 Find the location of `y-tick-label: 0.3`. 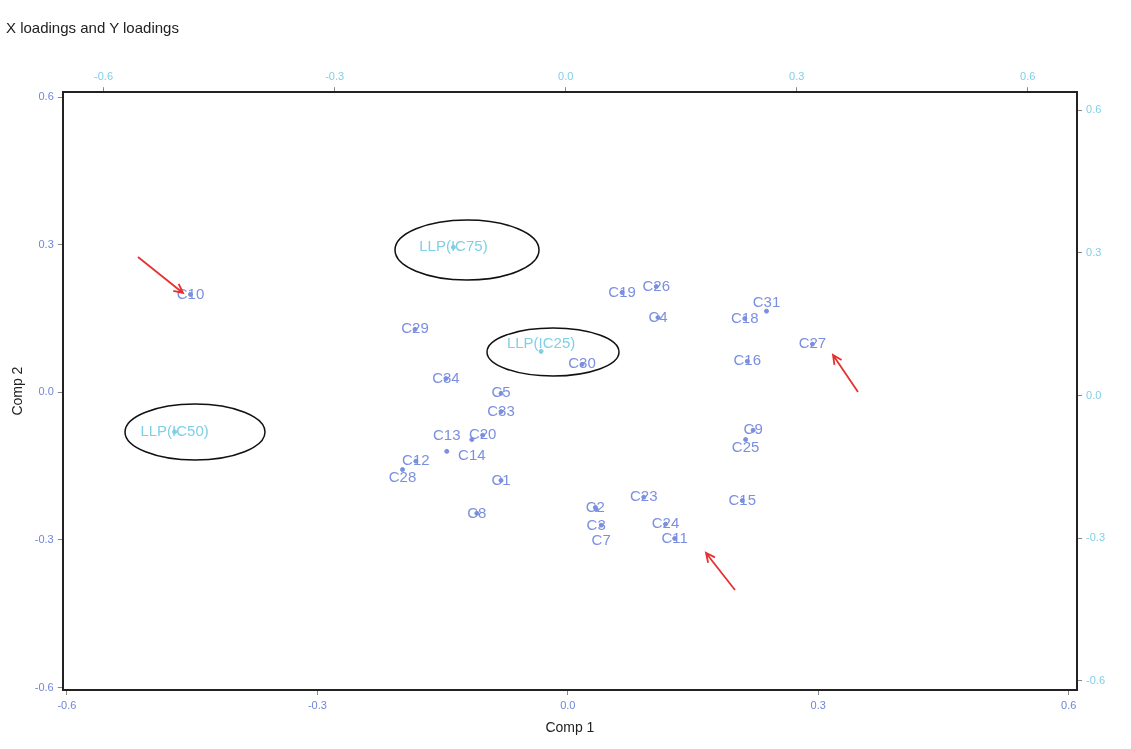

y-tick-label: 0.3 is located at coordinates (46, 243).